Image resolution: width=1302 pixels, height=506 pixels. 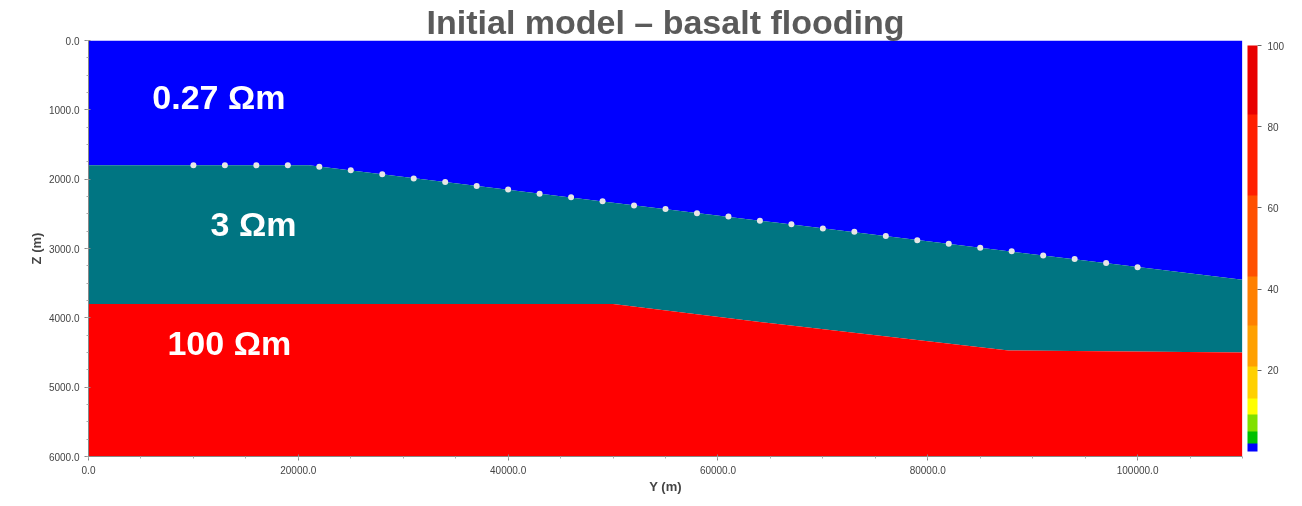 What do you see at coordinates (1273, 208) in the screenshot?
I see `color-bar-label: 60` at bounding box center [1273, 208].